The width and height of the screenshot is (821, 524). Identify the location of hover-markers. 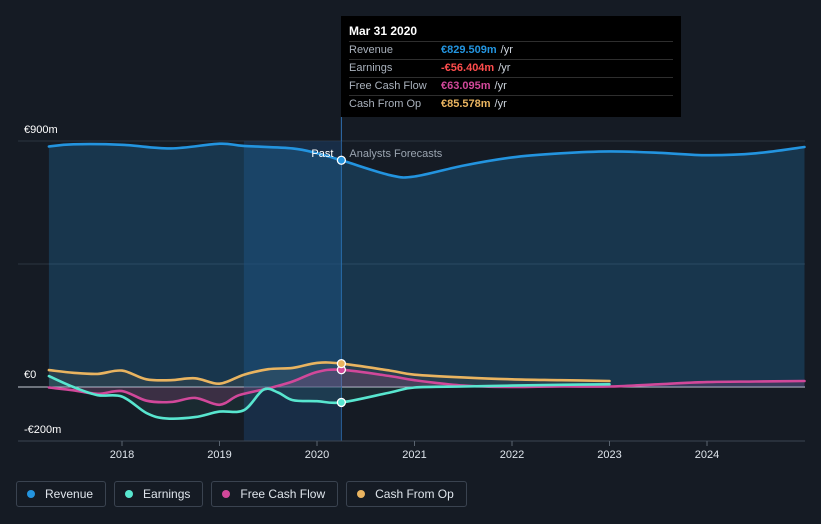
(341, 281).